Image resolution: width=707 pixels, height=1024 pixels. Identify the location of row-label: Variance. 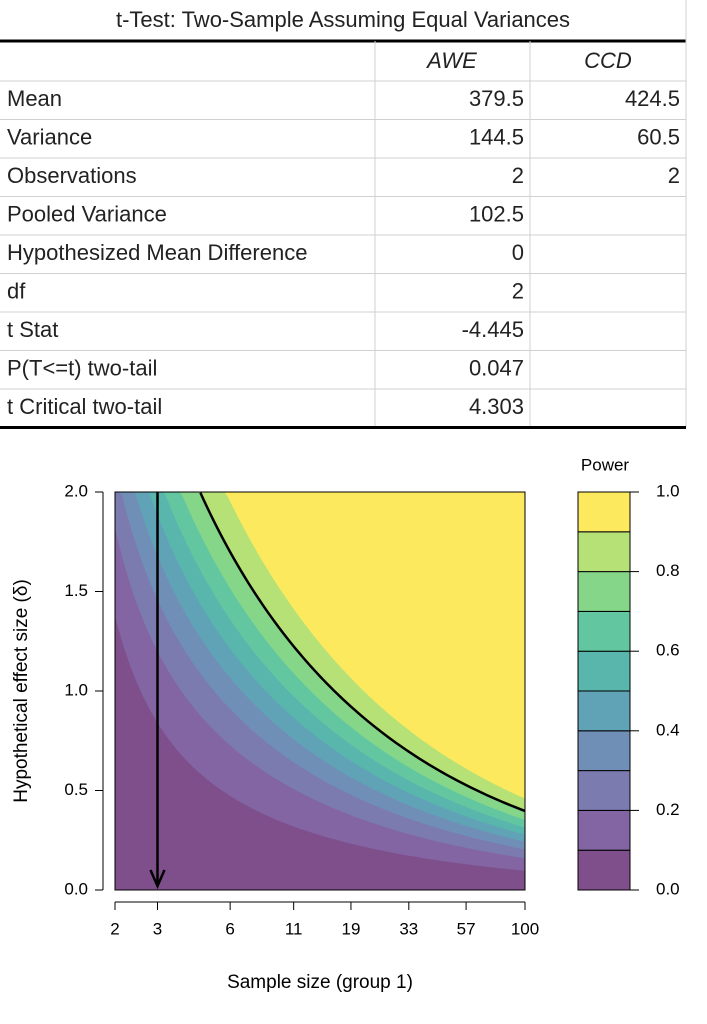
(49, 137).